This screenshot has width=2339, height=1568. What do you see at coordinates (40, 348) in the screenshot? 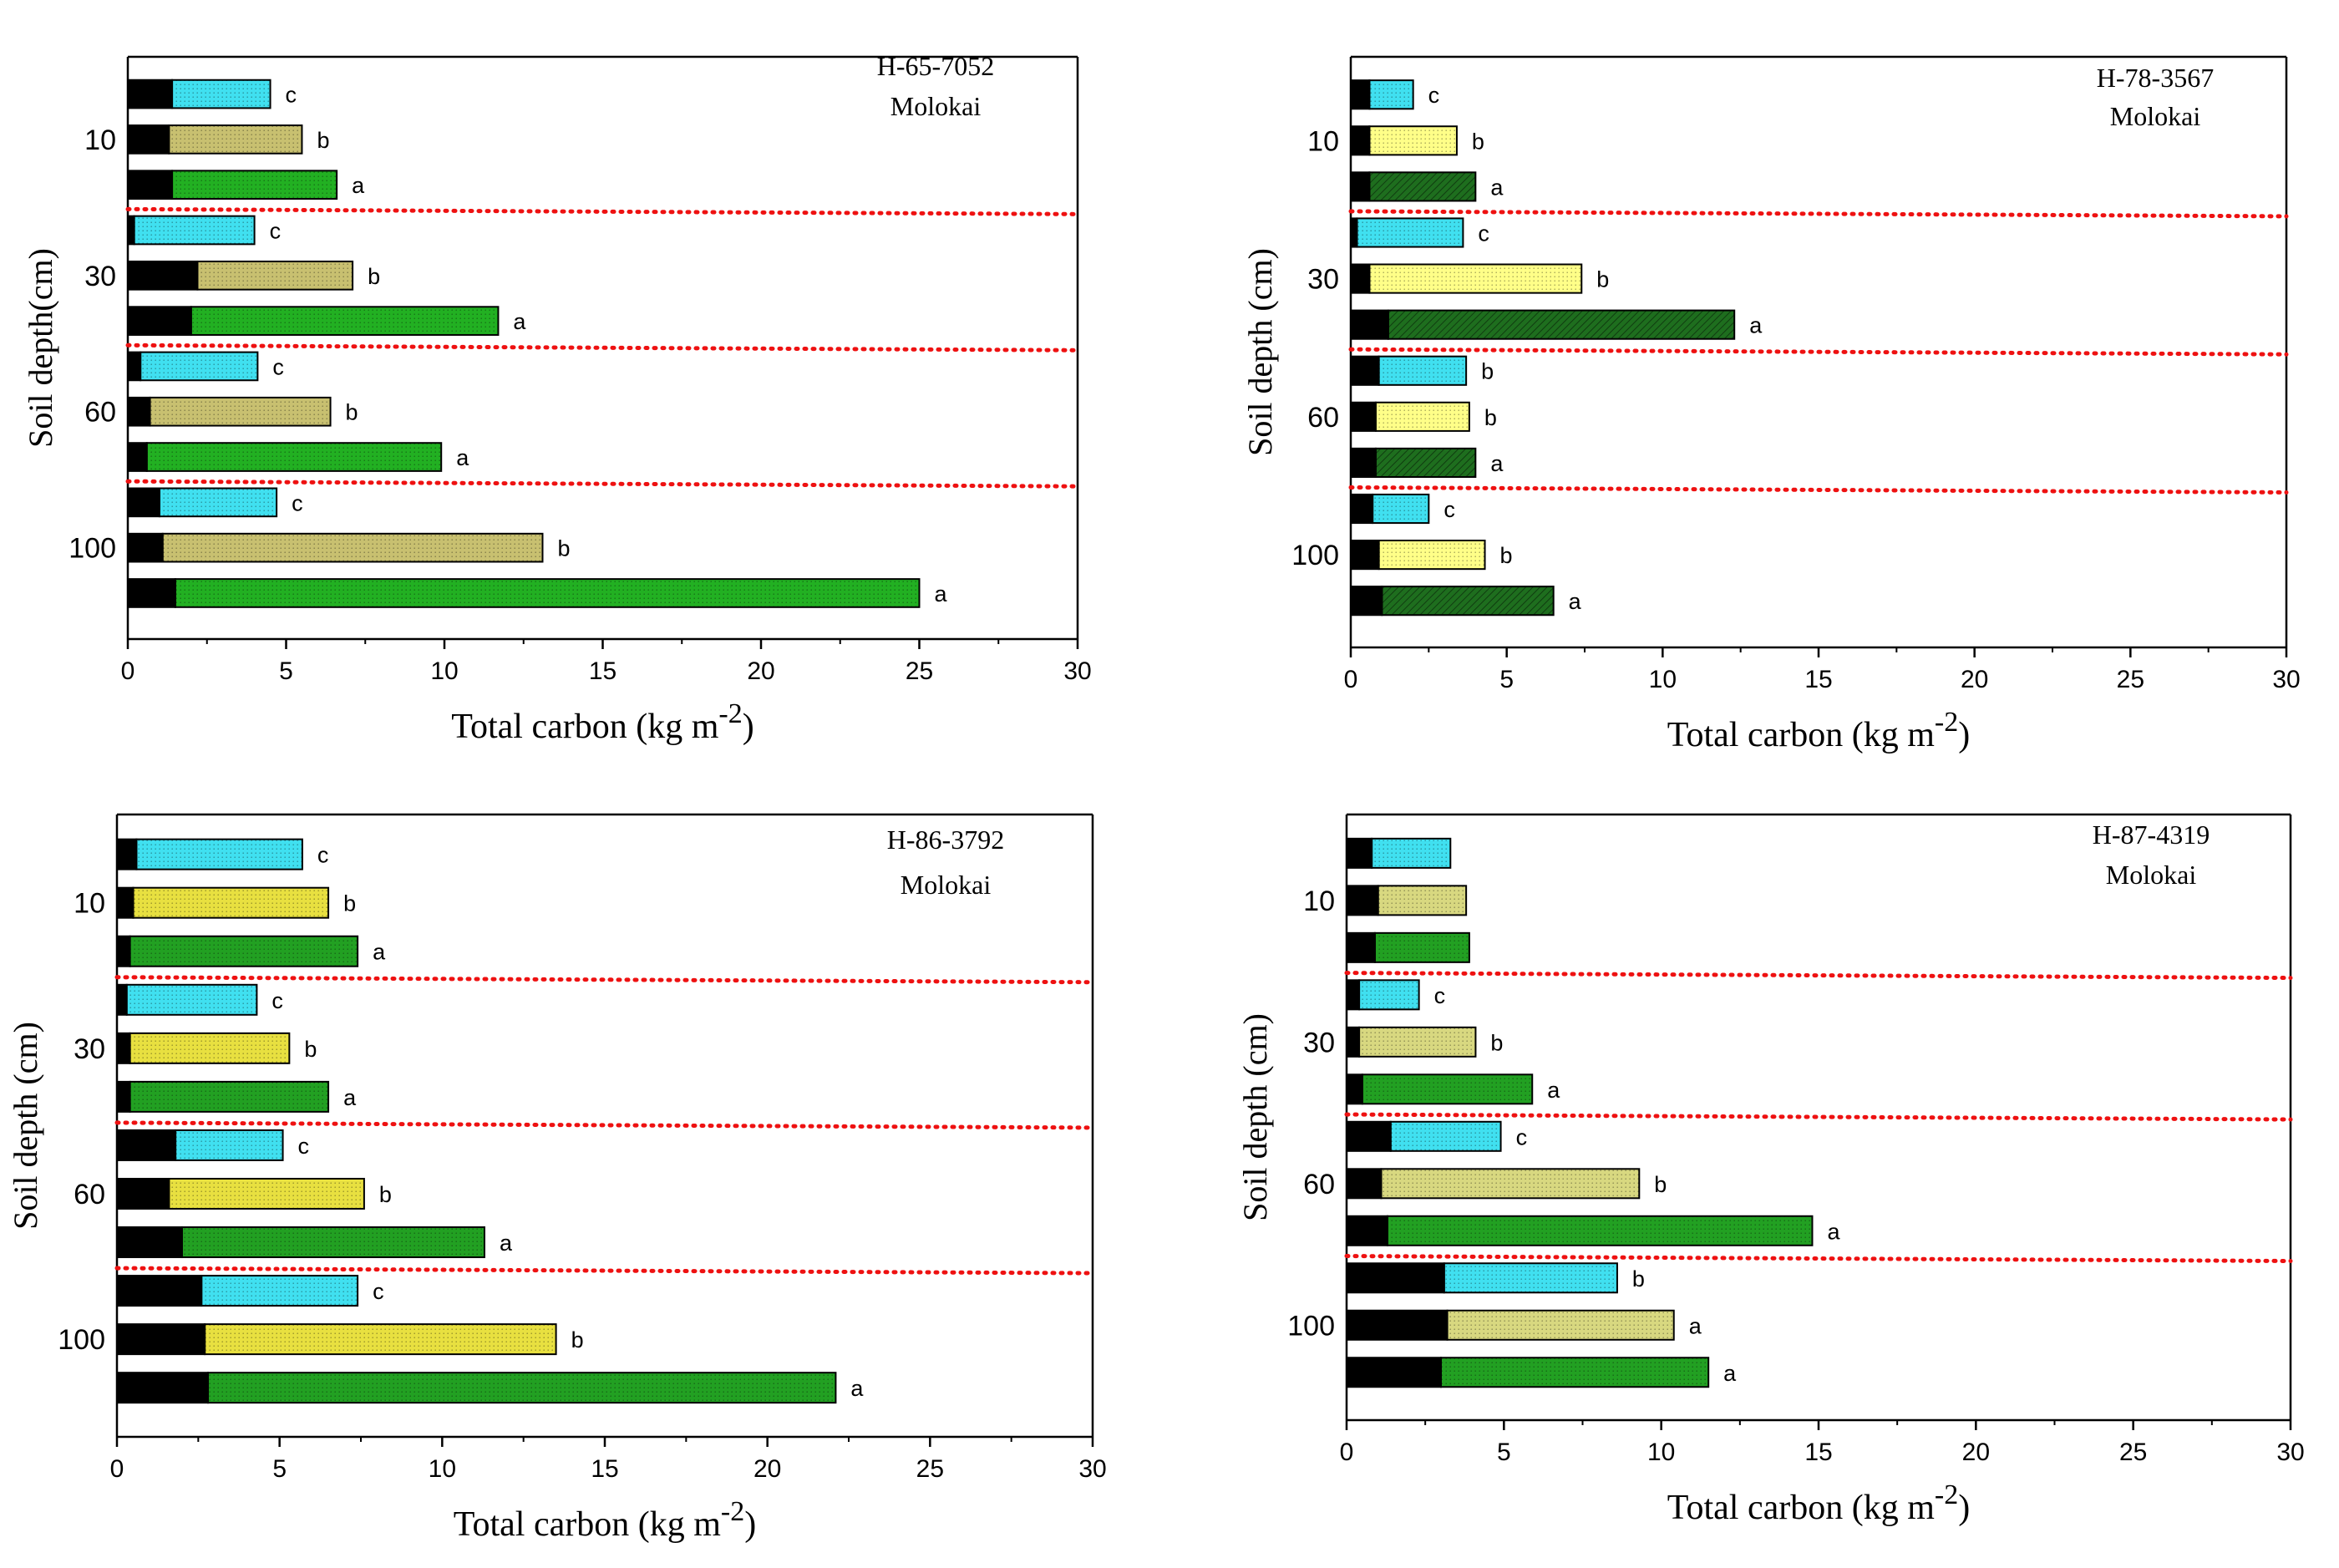
I see `y-axis-label: Soil depth(cm)` at bounding box center [40, 348].